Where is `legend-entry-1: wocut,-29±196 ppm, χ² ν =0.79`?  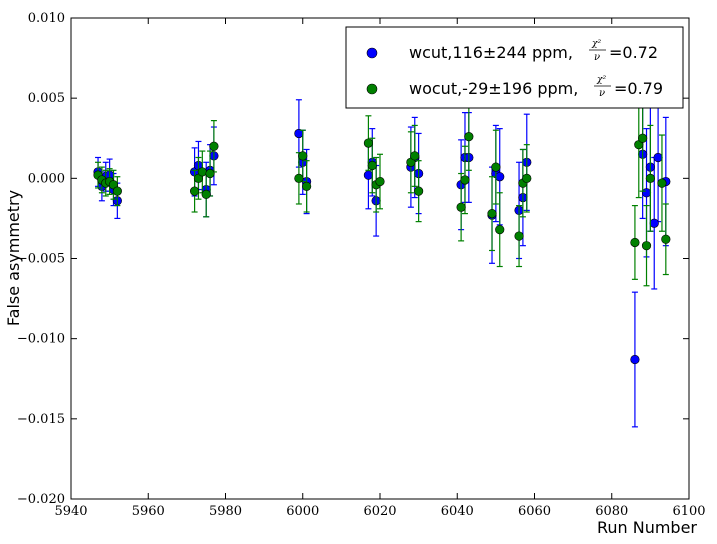 legend-entry-1: wocut,-29±196 ppm, χ² ν =0.79 is located at coordinates (514, 87).